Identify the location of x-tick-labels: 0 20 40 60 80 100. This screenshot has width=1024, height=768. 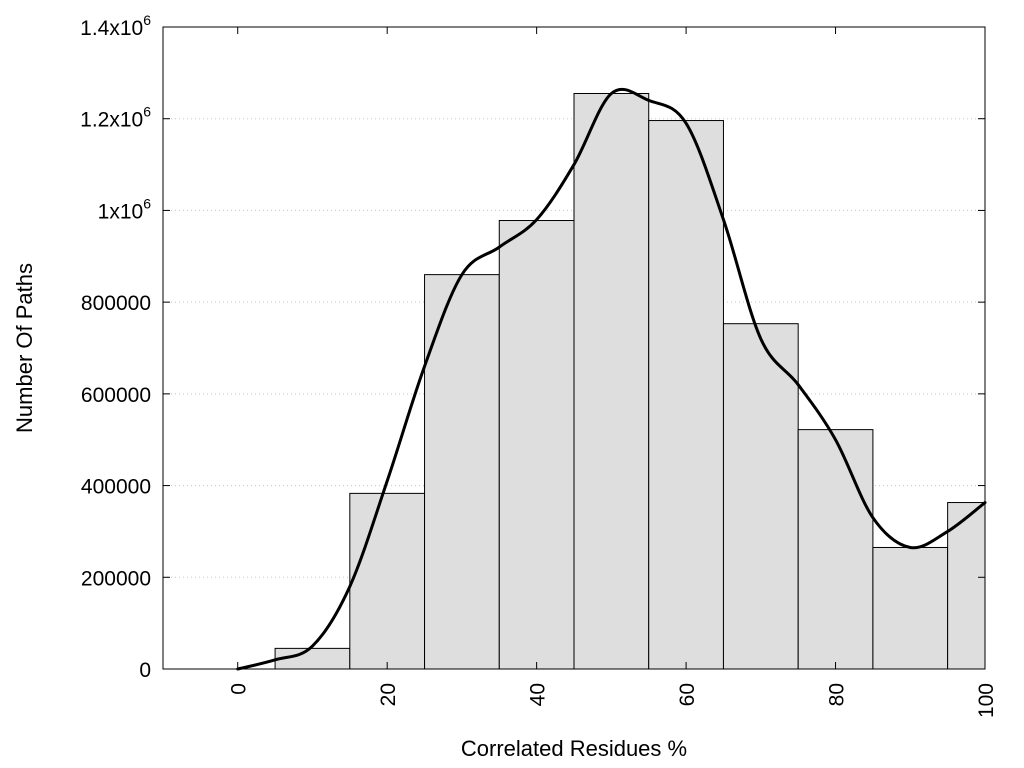
(613, 700).